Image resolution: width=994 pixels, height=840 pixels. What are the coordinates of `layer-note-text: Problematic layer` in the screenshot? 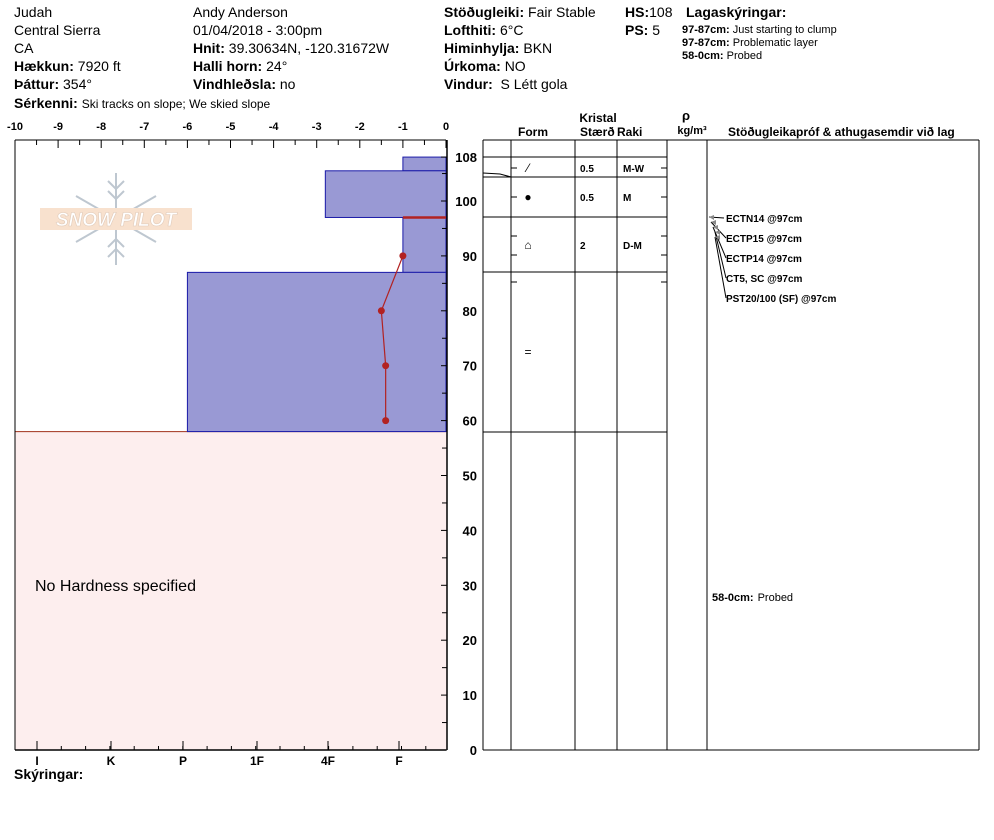 It's located at (775, 43).